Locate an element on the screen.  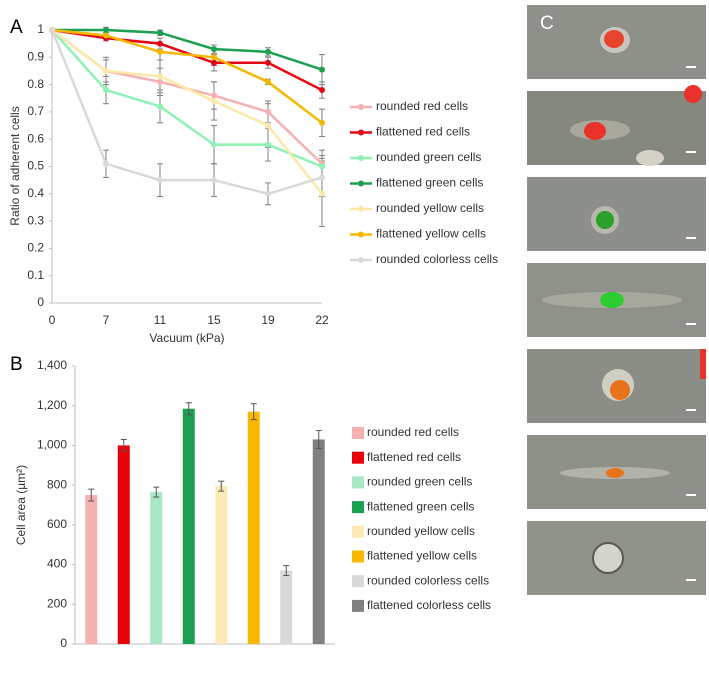
y-axis-label: Ratio of adherent cells is located at coordinates (15, 165).